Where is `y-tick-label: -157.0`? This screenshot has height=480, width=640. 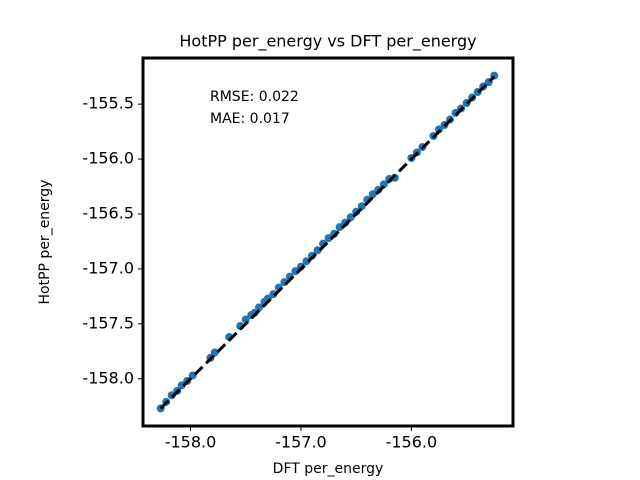
y-tick-label: -157.0 is located at coordinates (108, 267).